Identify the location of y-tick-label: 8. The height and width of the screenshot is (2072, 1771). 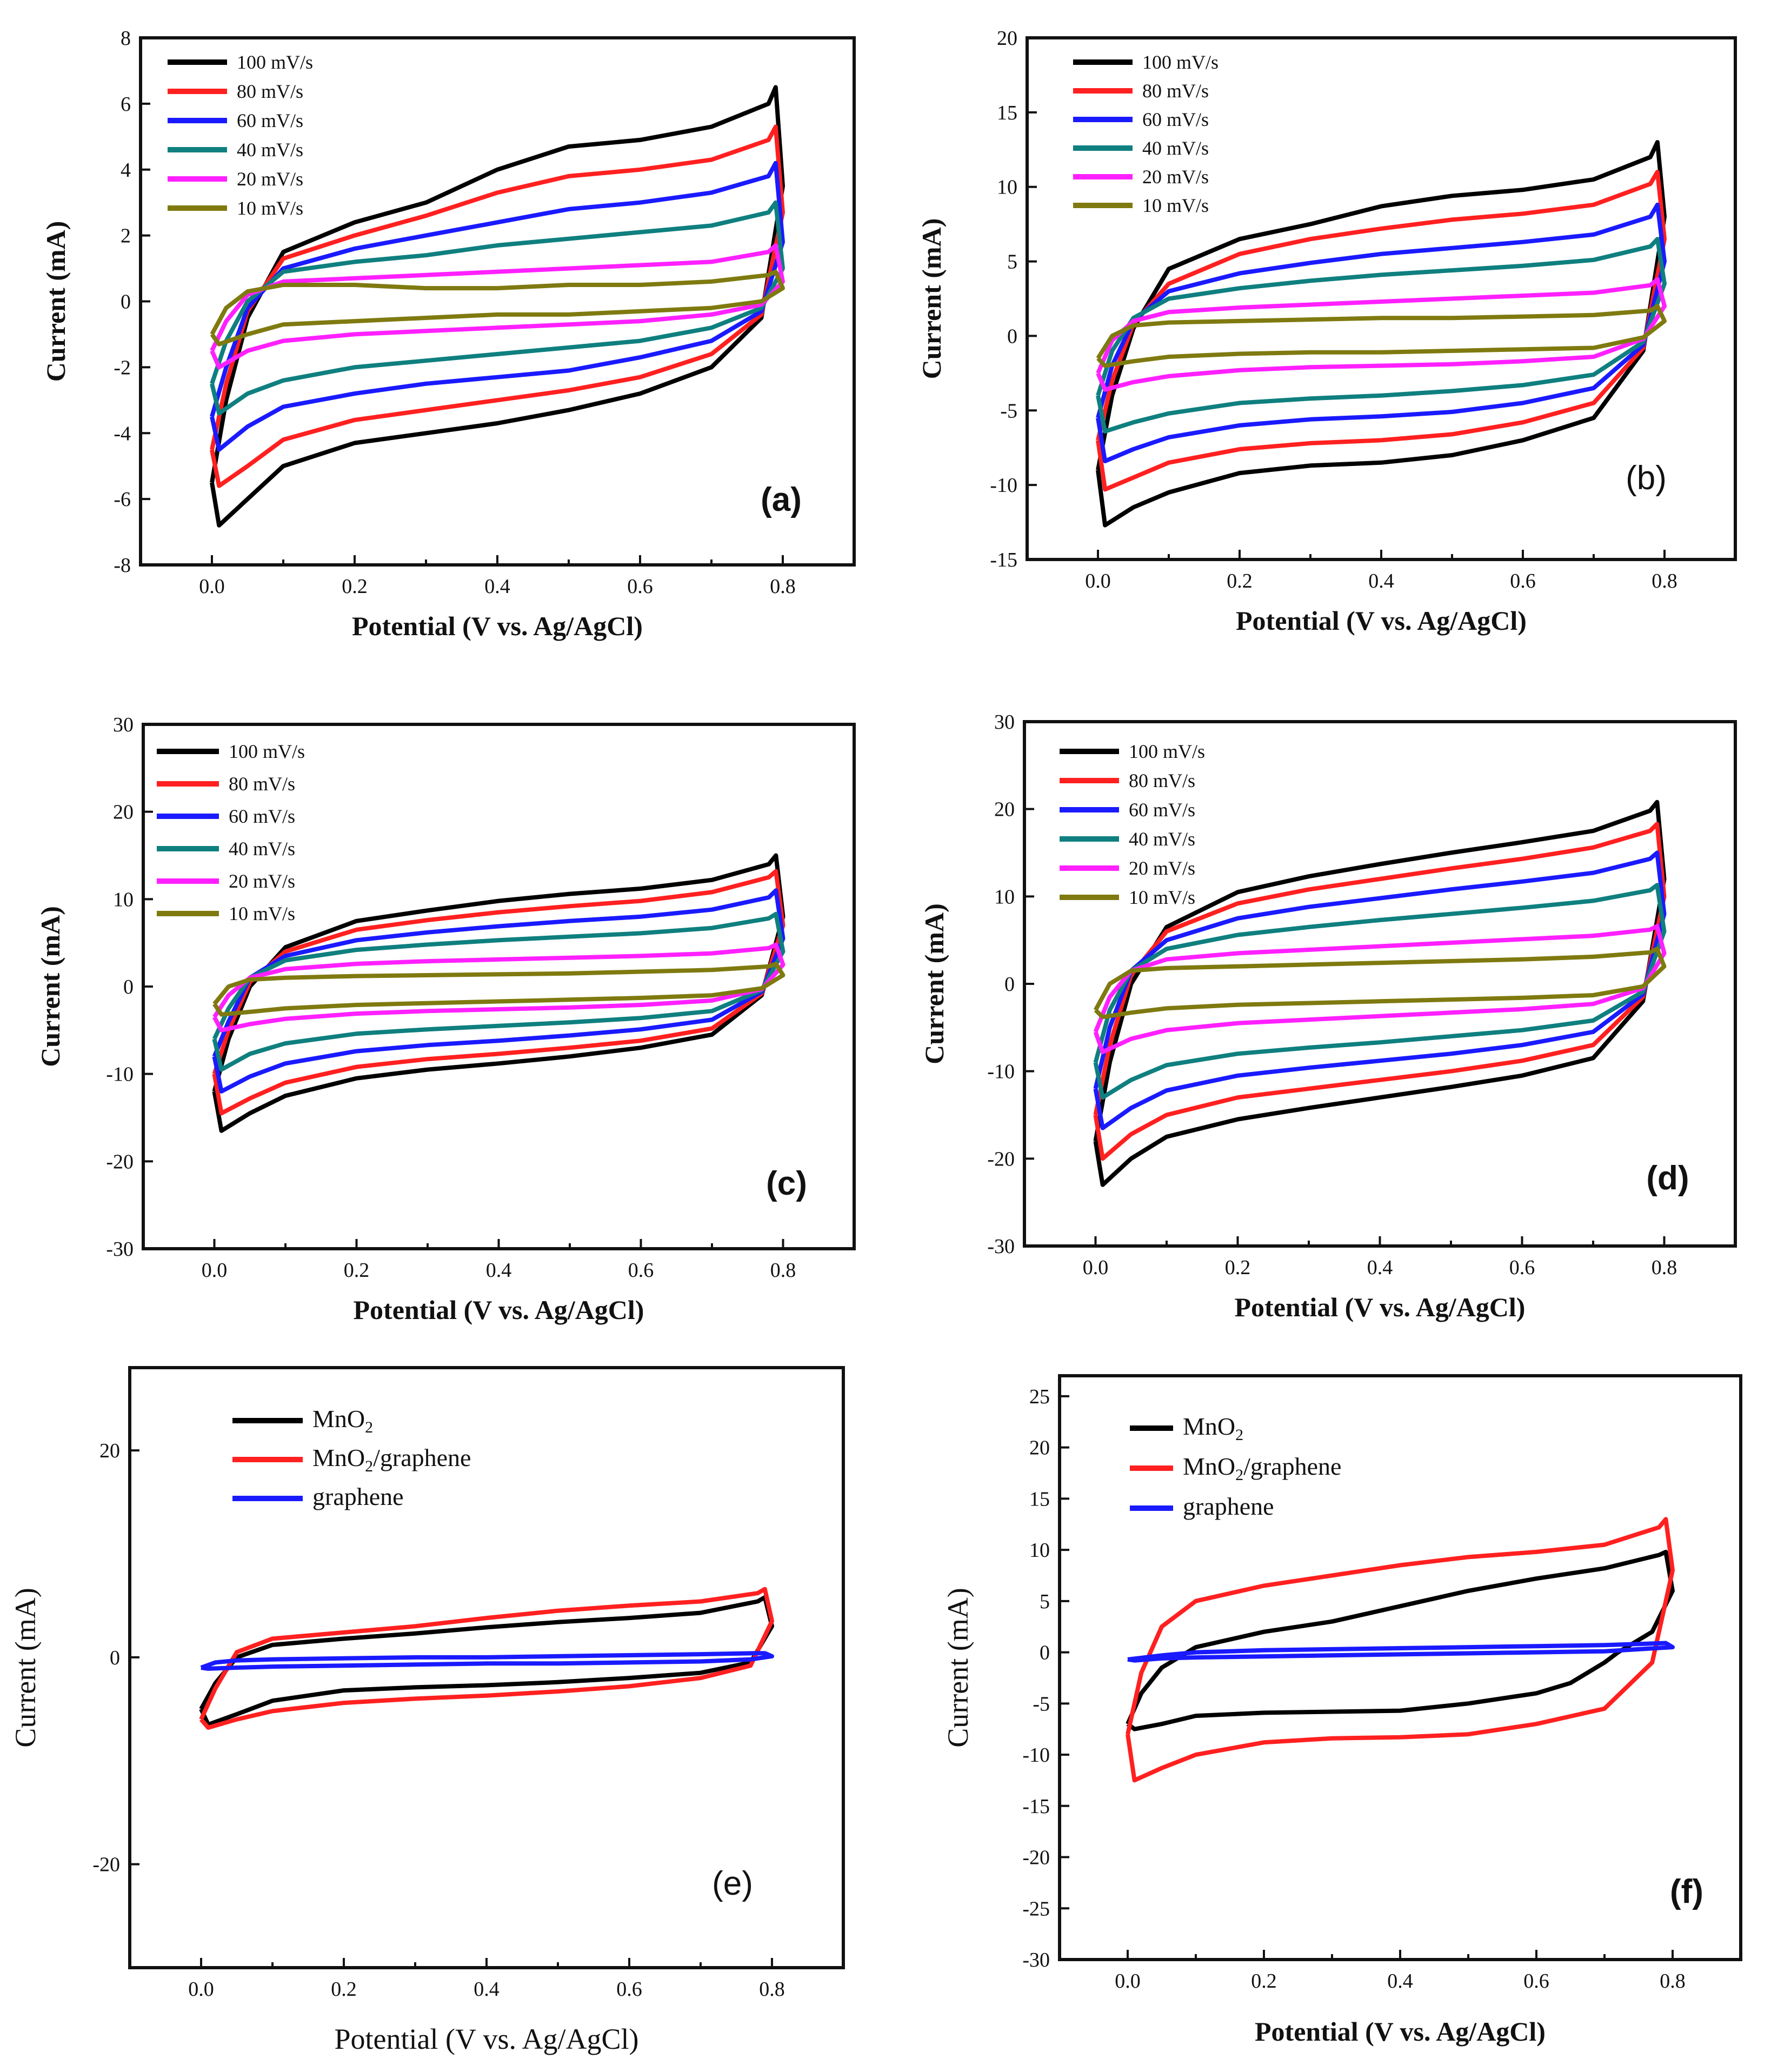
(126, 38).